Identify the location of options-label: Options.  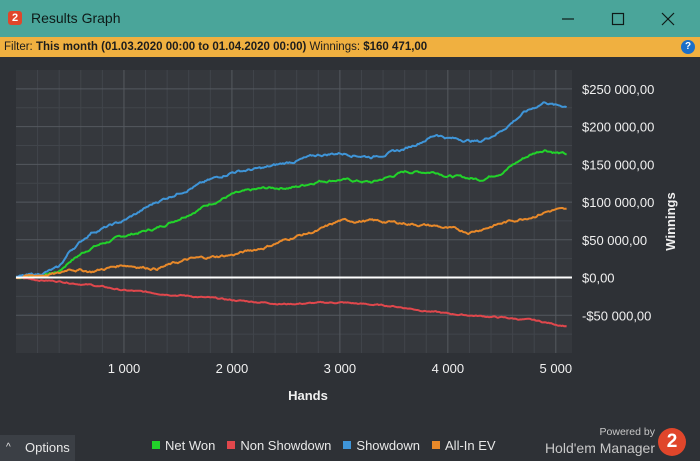
(47, 447).